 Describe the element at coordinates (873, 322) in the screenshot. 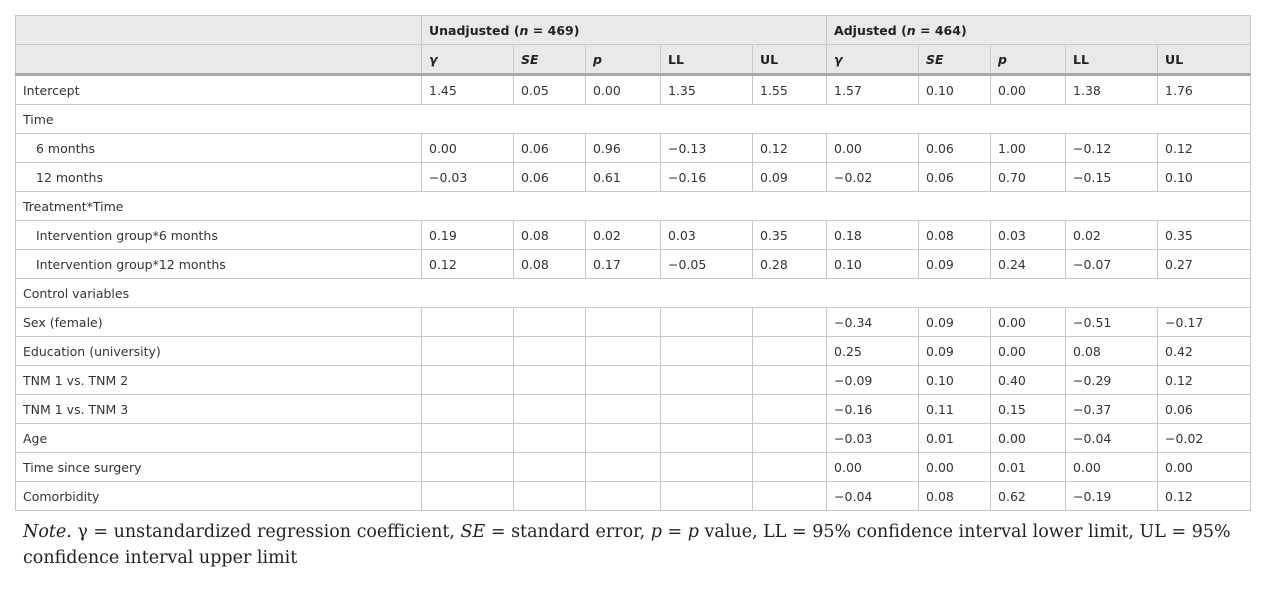

I see `value-cell: −0.34` at that location.